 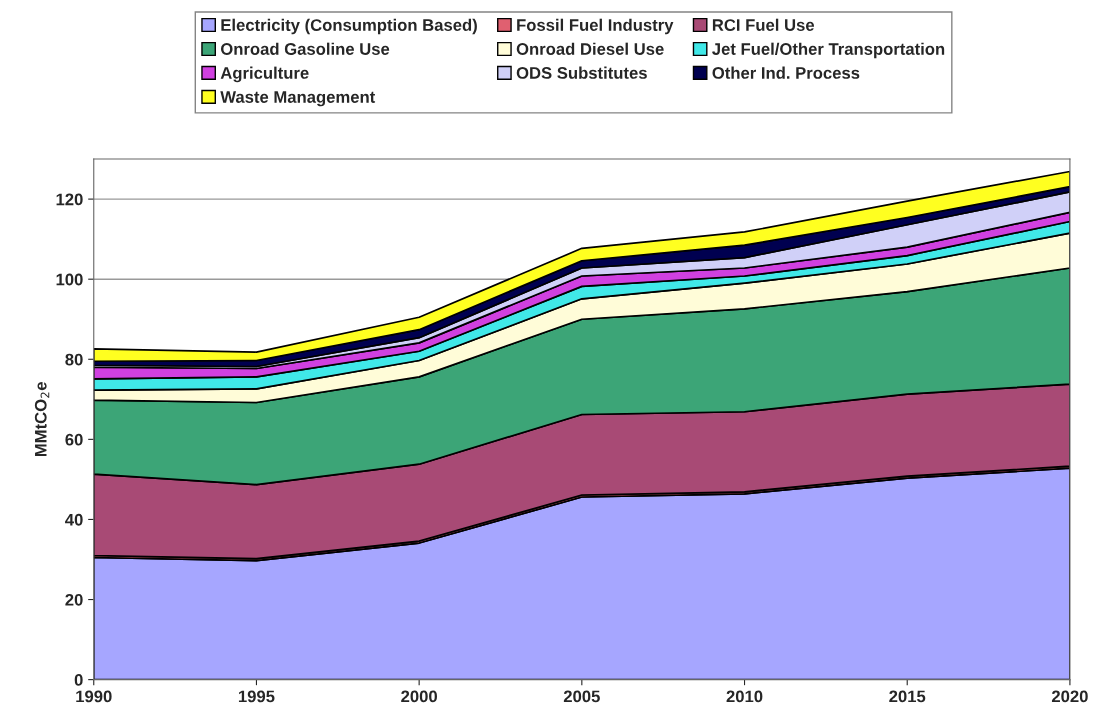 What do you see at coordinates (74, 439) in the screenshot?
I see `y-tick-label: 60` at bounding box center [74, 439].